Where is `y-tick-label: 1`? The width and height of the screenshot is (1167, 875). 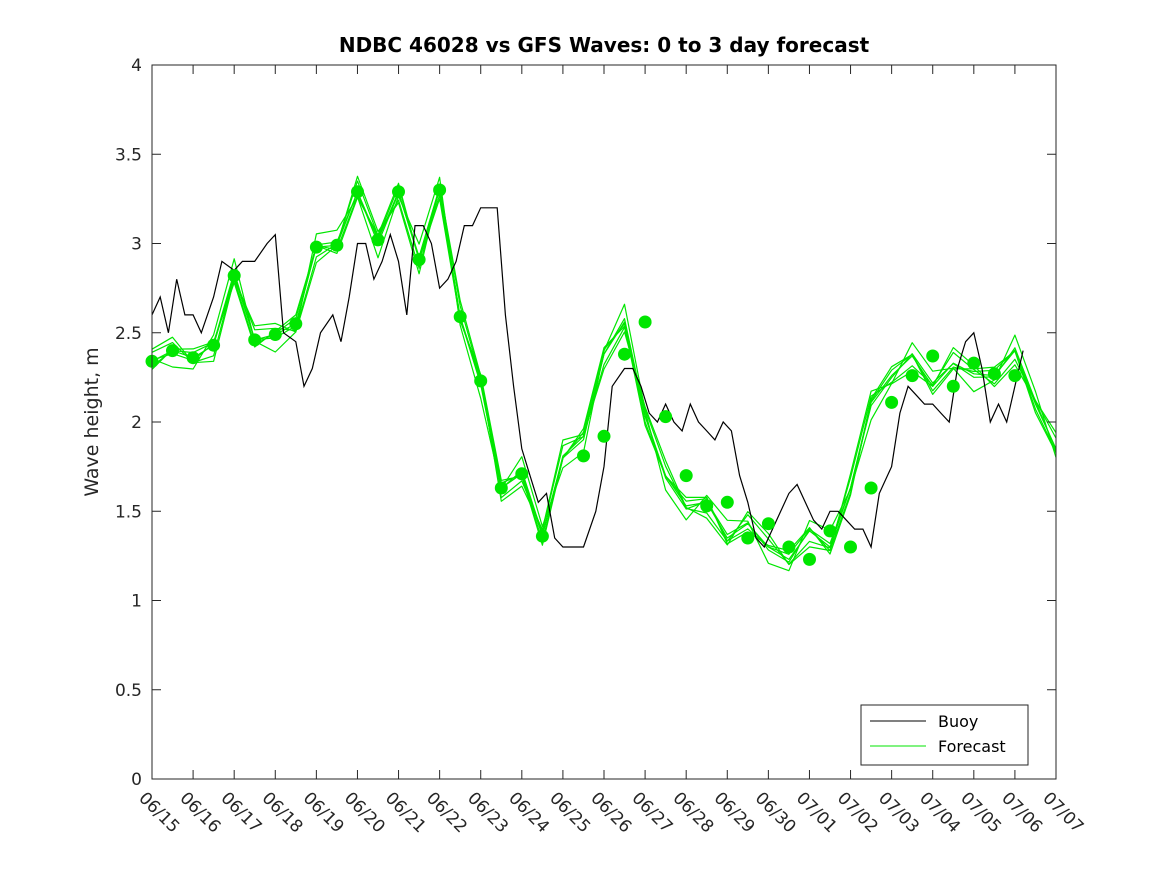
y-tick-label: 1 is located at coordinates (136, 602).